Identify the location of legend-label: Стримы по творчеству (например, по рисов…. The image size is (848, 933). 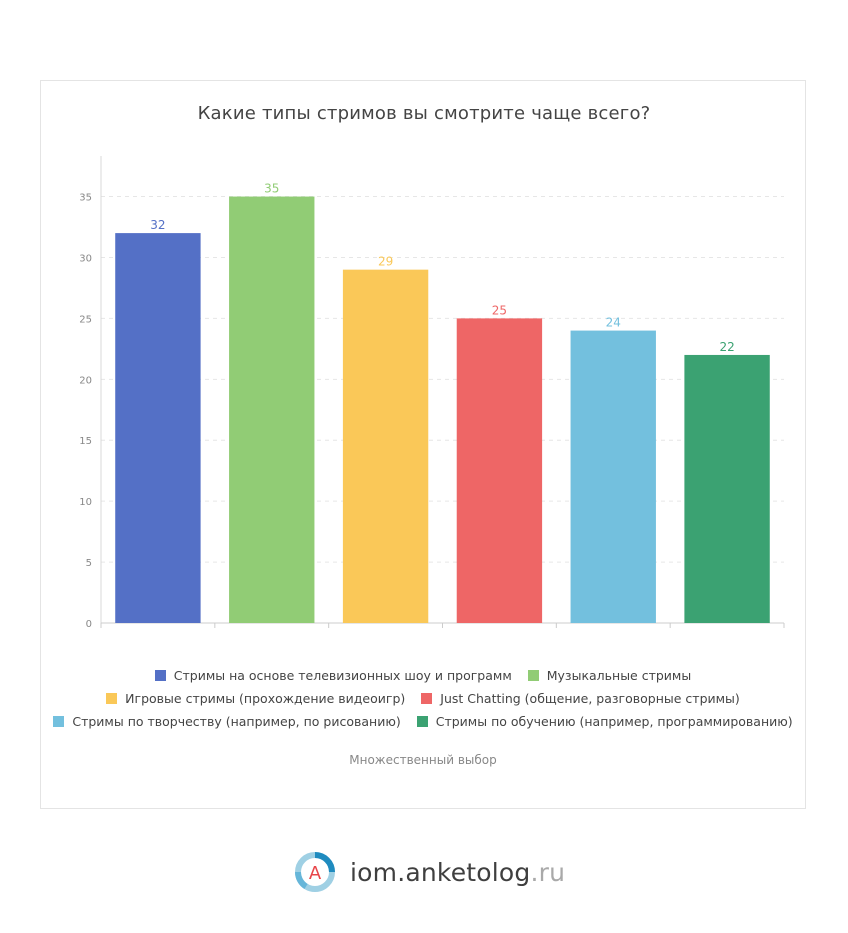
(236, 721).